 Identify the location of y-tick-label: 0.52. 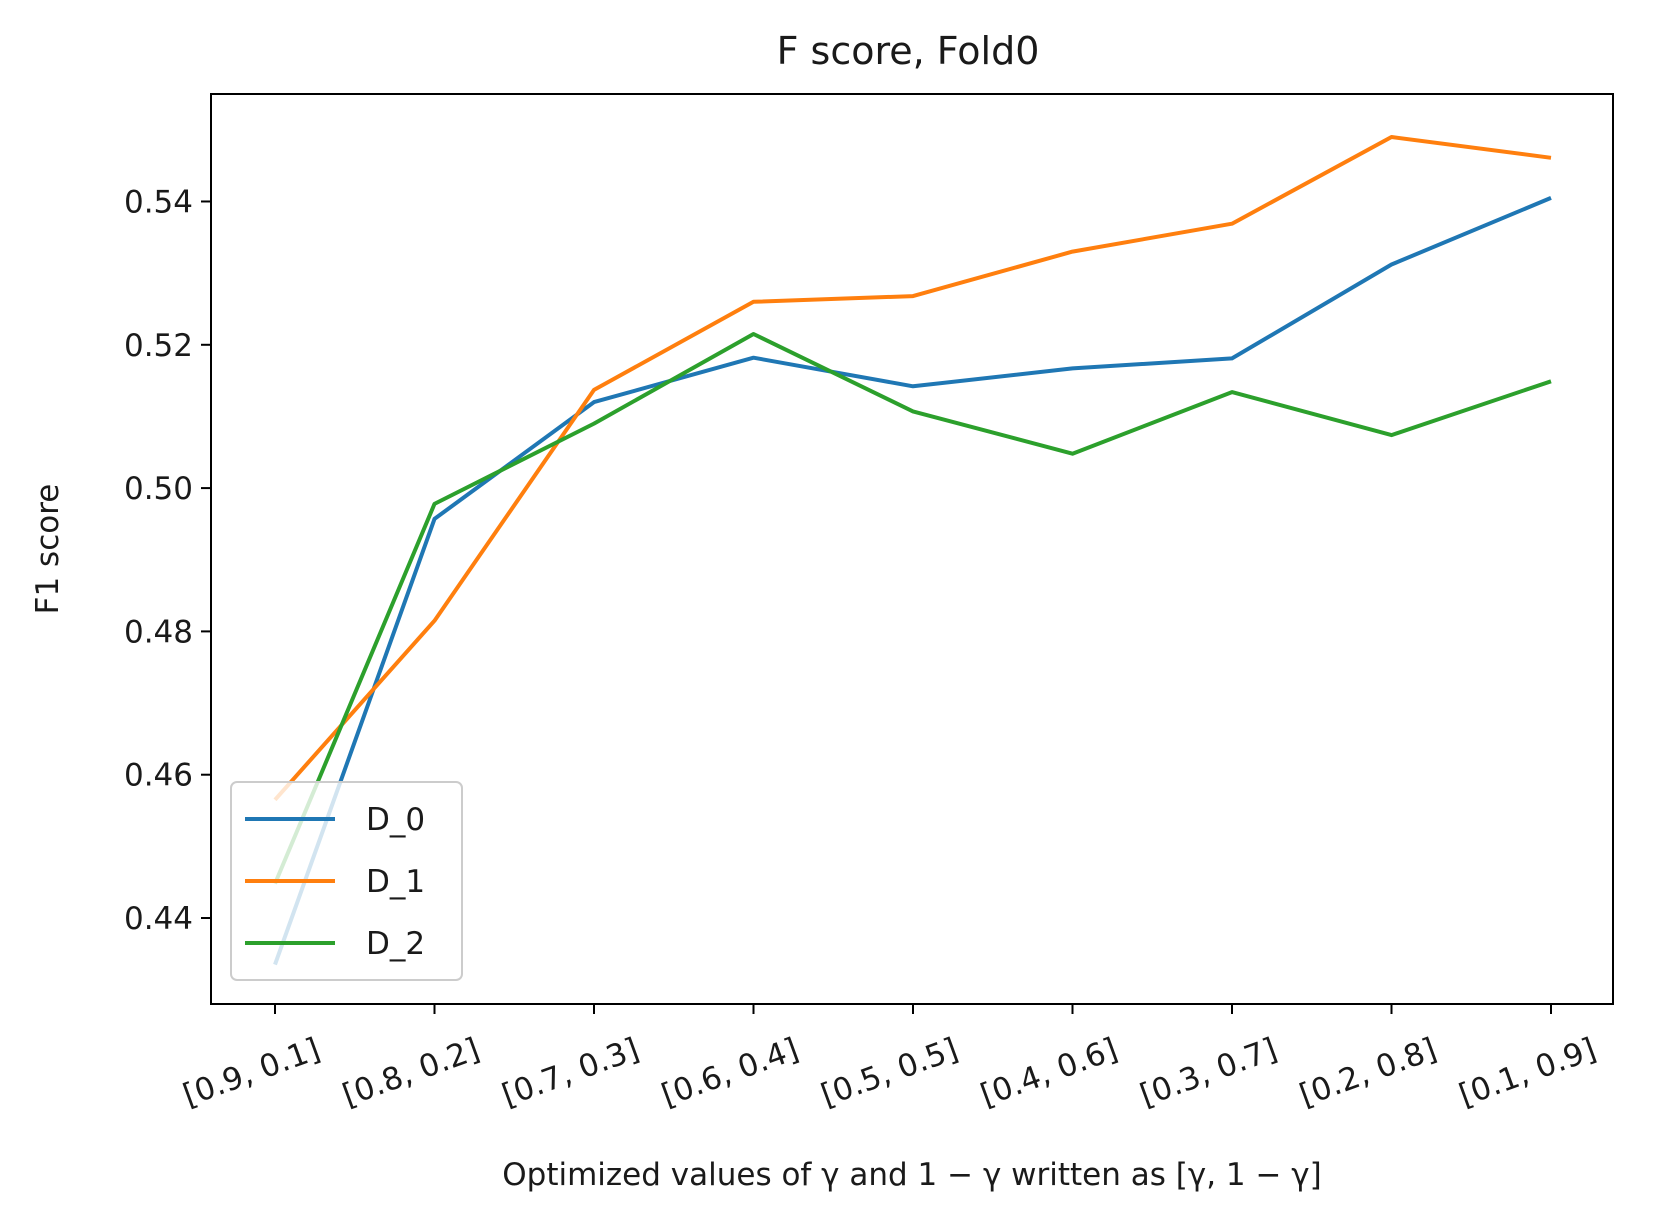
(158, 346).